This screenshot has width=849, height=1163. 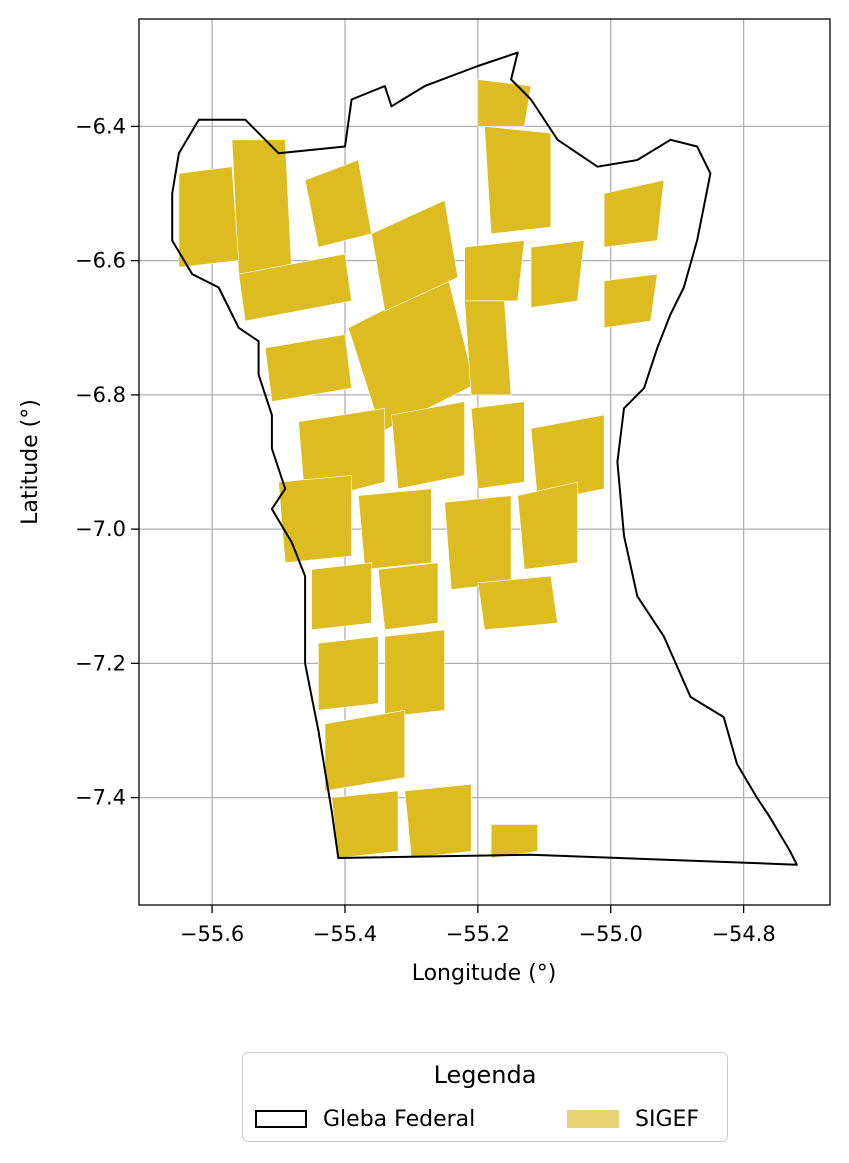 I want to click on x-tick-label-3: −55.0, so click(x=611, y=934).